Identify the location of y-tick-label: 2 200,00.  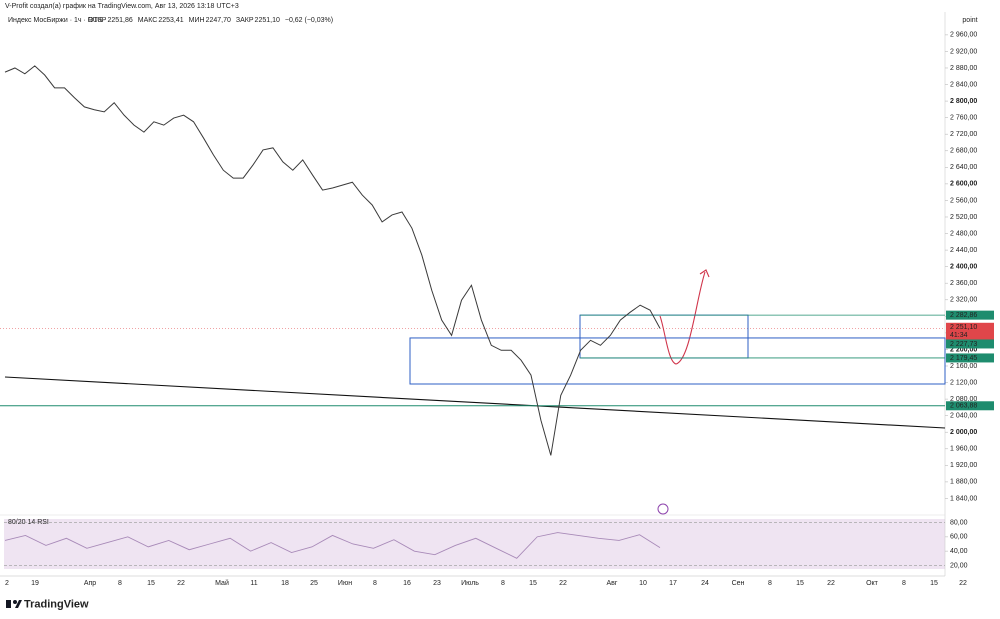
(963, 349).